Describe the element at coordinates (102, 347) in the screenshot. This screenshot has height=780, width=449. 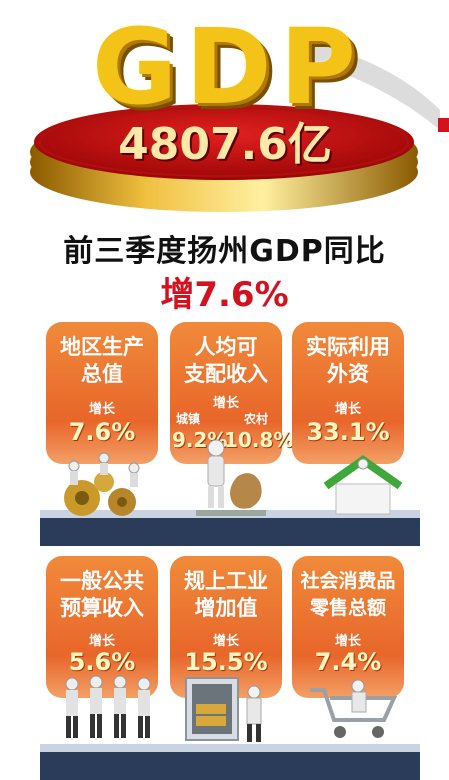
I see `card-title-line1: 地区生产` at that location.